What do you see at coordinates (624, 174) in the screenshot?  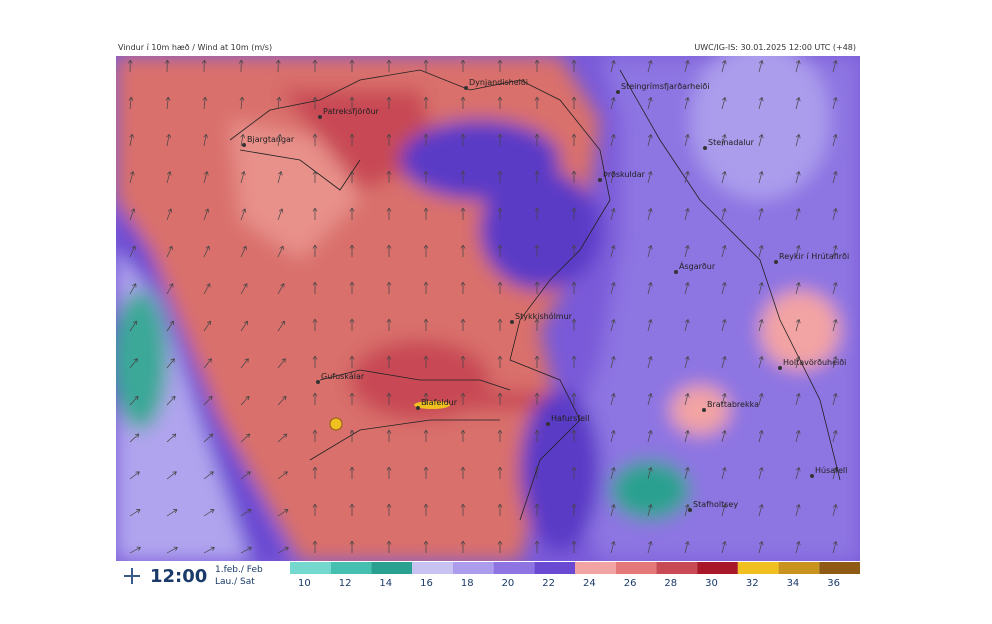 I see `place-name: Þröskuldar` at bounding box center [624, 174].